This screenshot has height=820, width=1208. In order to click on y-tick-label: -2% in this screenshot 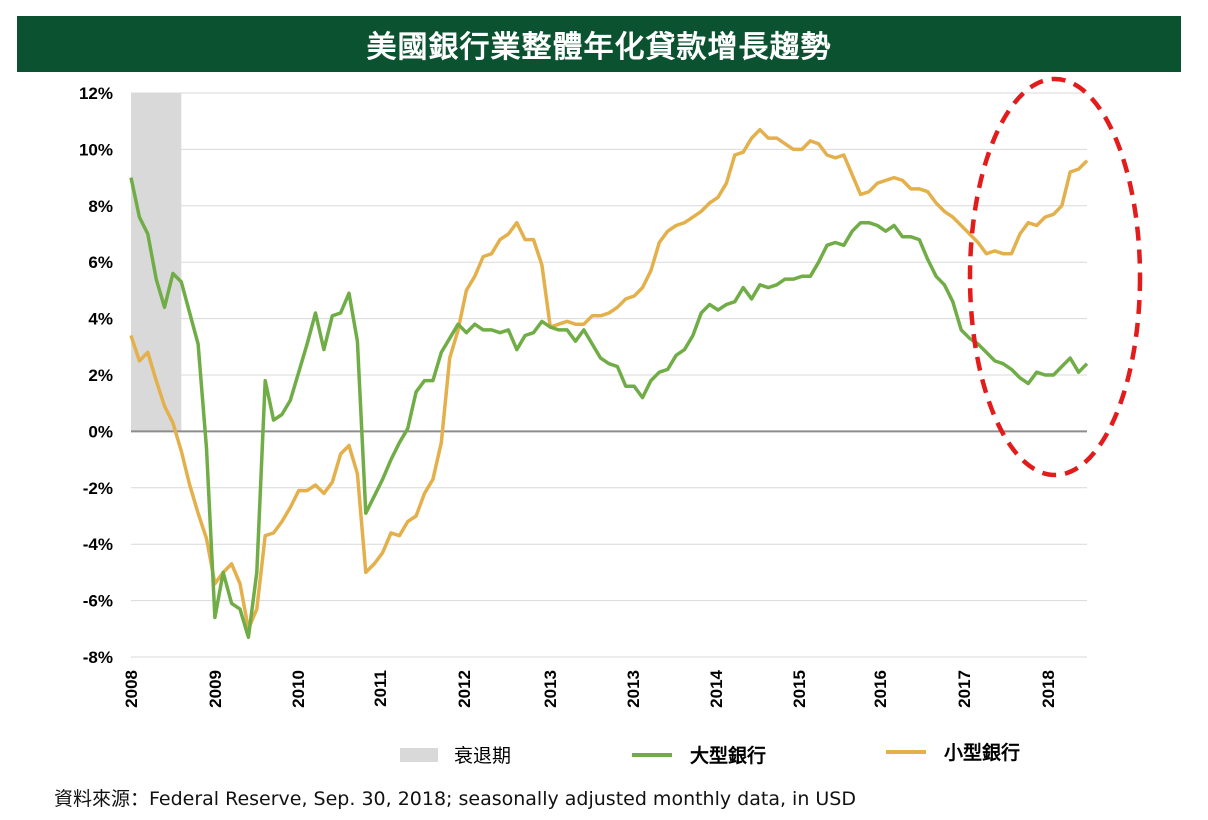, I will do `click(98, 488)`.